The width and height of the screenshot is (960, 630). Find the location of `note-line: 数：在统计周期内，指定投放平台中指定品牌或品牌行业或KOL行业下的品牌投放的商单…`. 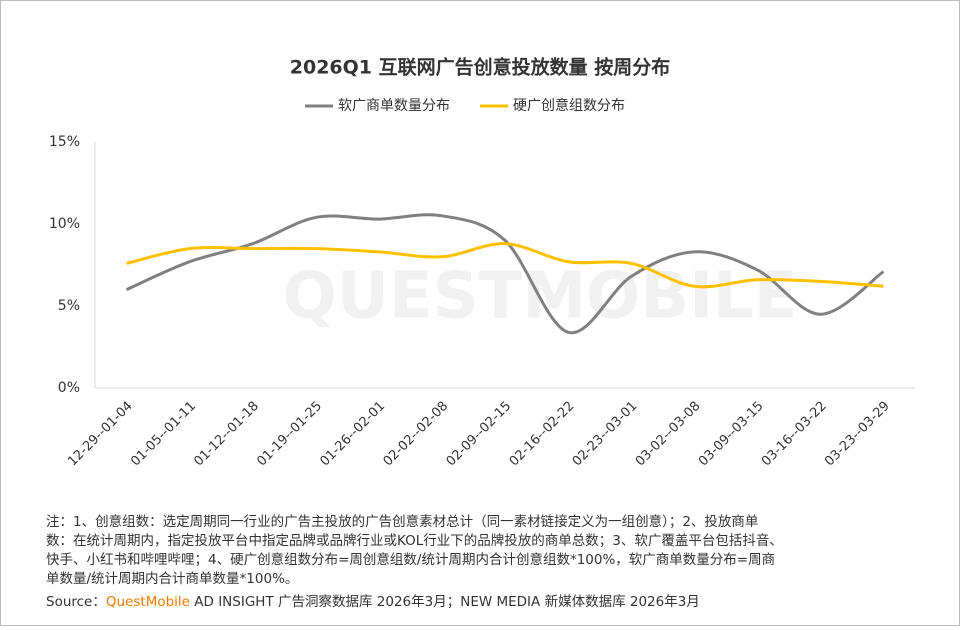

note-line: 数：在统计周期内，指定投放平台中指定品牌或品牌行业或KOL行业下的品牌投放的商单… is located at coordinates (414, 540).